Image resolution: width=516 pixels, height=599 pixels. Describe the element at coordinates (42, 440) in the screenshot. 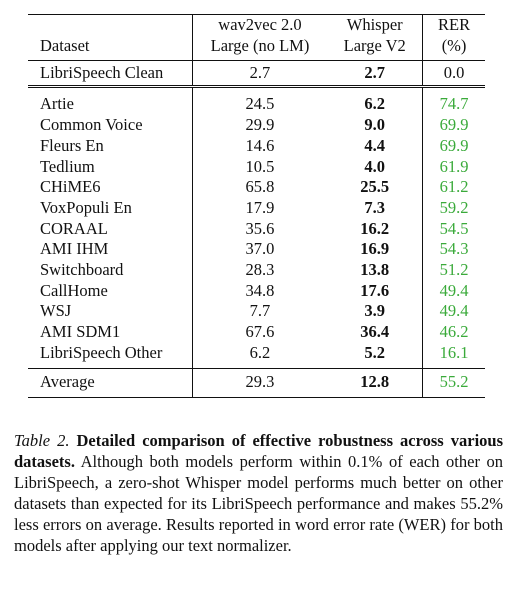

I see `caption-label: Table 2.` at that location.